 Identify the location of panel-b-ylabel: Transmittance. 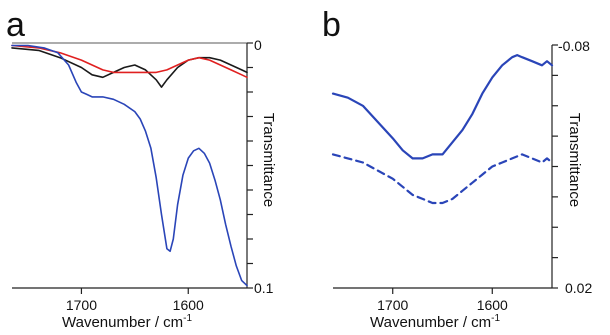
(574, 160).